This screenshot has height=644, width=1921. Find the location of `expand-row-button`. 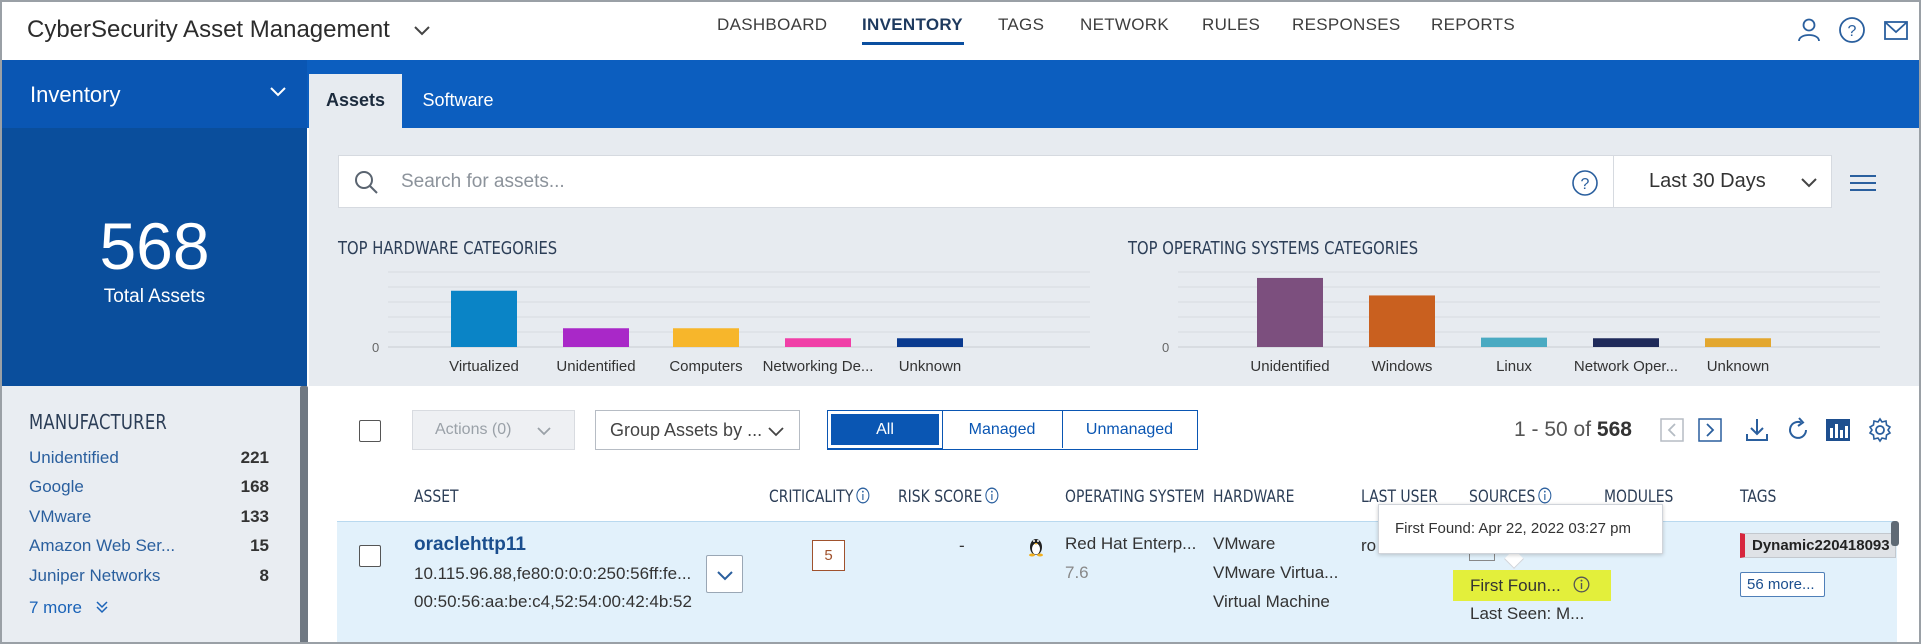

expand-row-button is located at coordinates (724, 574).